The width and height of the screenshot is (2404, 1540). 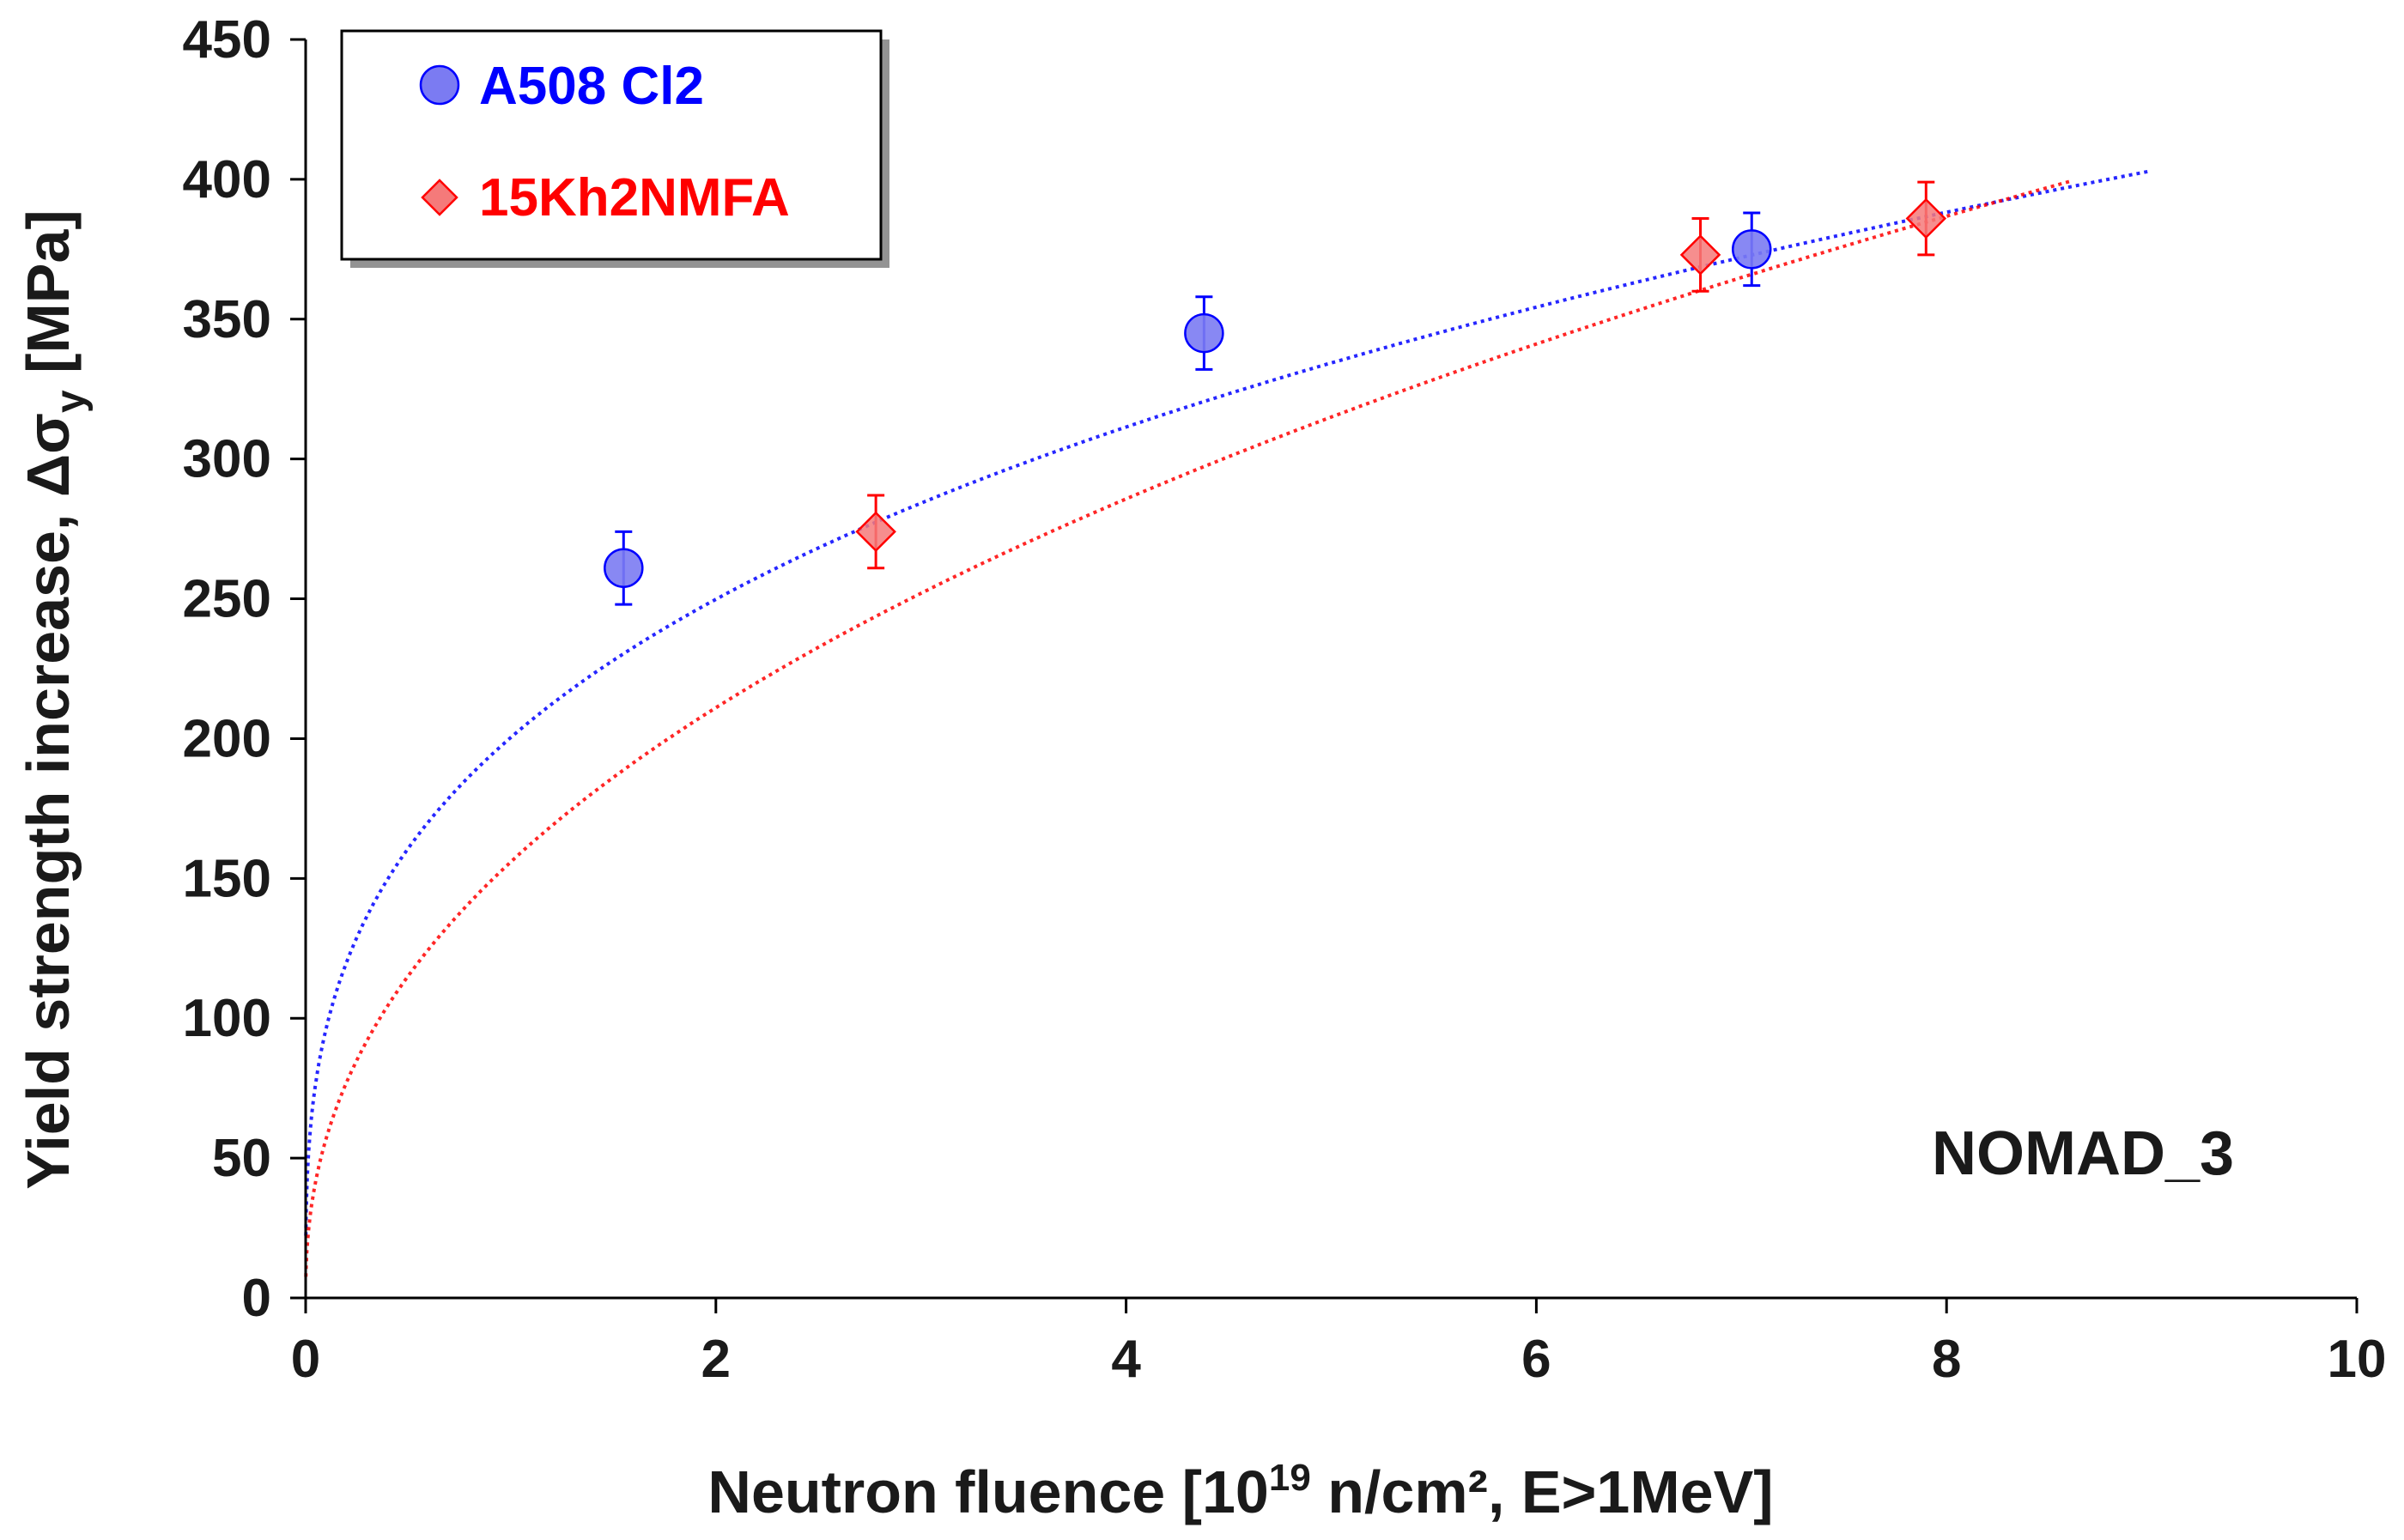 I want to click on x-tick-label: 8, so click(x=1946, y=1359).